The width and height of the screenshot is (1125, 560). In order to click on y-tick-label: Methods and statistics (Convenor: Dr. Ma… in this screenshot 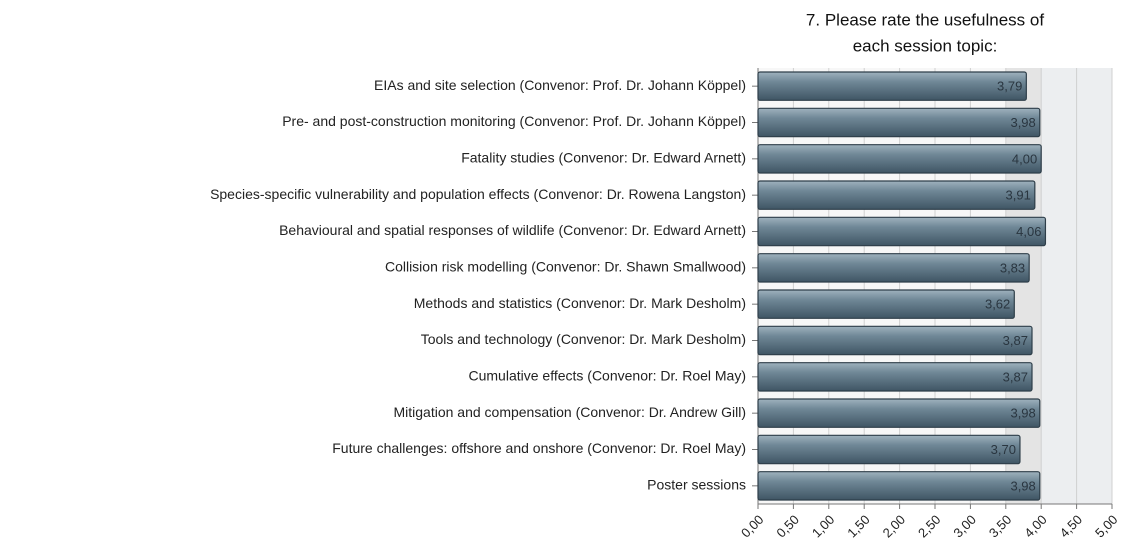, I will do `click(580, 303)`.